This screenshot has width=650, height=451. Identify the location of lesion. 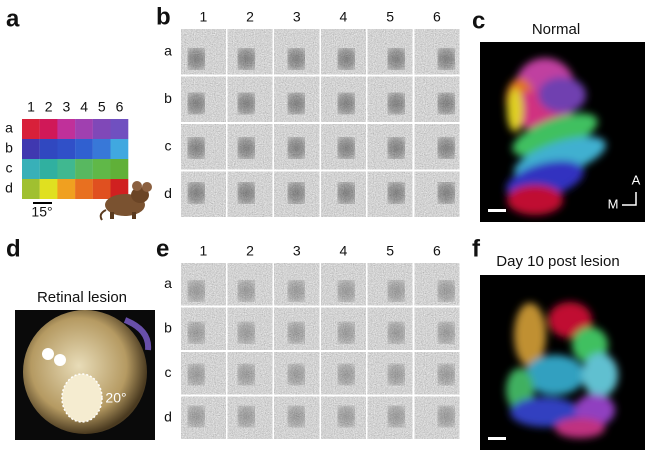
(82, 398).